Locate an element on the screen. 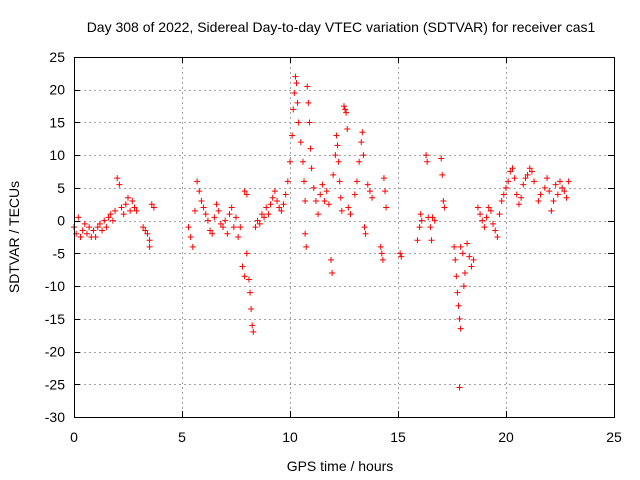  x-tick-label: 5 is located at coordinates (182, 437).